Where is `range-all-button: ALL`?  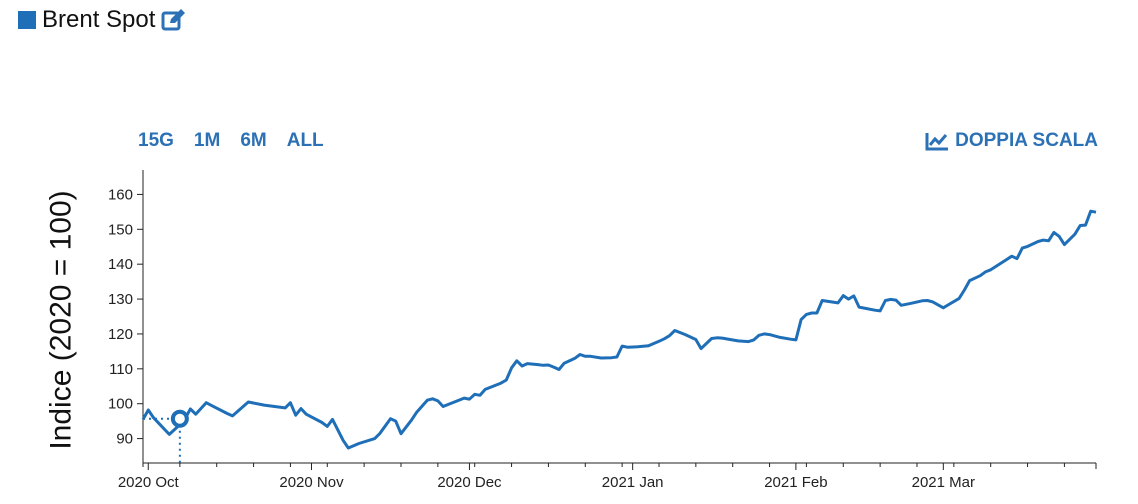
range-all-button: ALL is located at coordinates (305, 140).